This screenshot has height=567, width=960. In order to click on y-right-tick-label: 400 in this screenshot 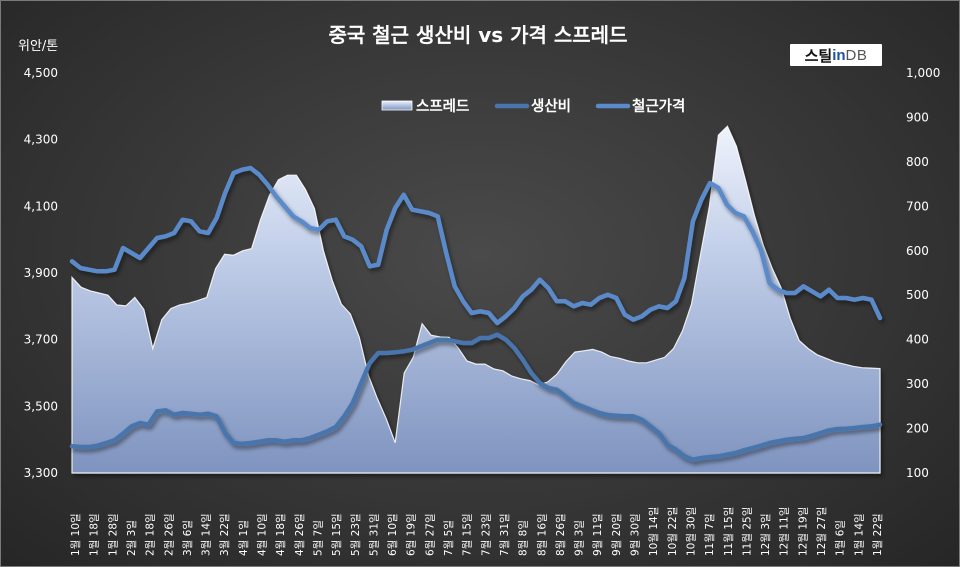, I will do `click(917, 340)`.